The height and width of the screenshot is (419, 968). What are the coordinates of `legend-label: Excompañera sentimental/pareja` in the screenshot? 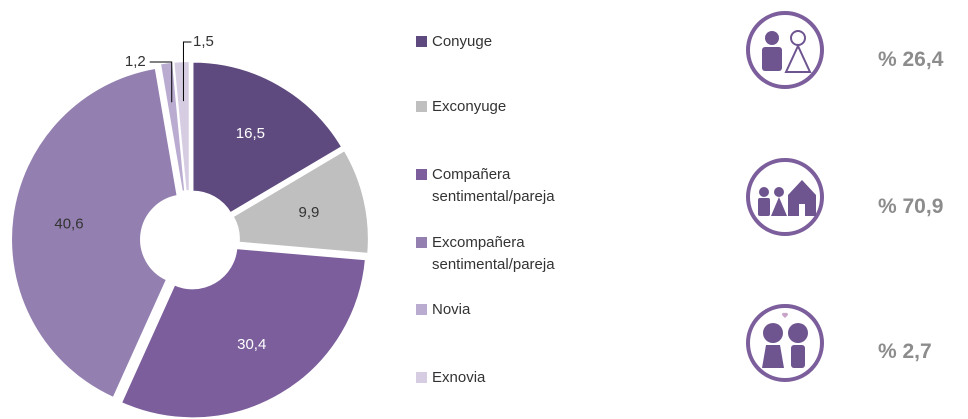 It's located at (493, 253).